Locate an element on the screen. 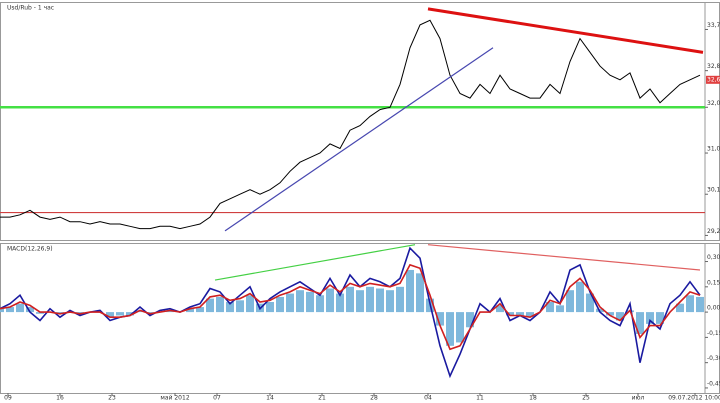  x-tick-label: 09 is located at coordinates (8, 398).